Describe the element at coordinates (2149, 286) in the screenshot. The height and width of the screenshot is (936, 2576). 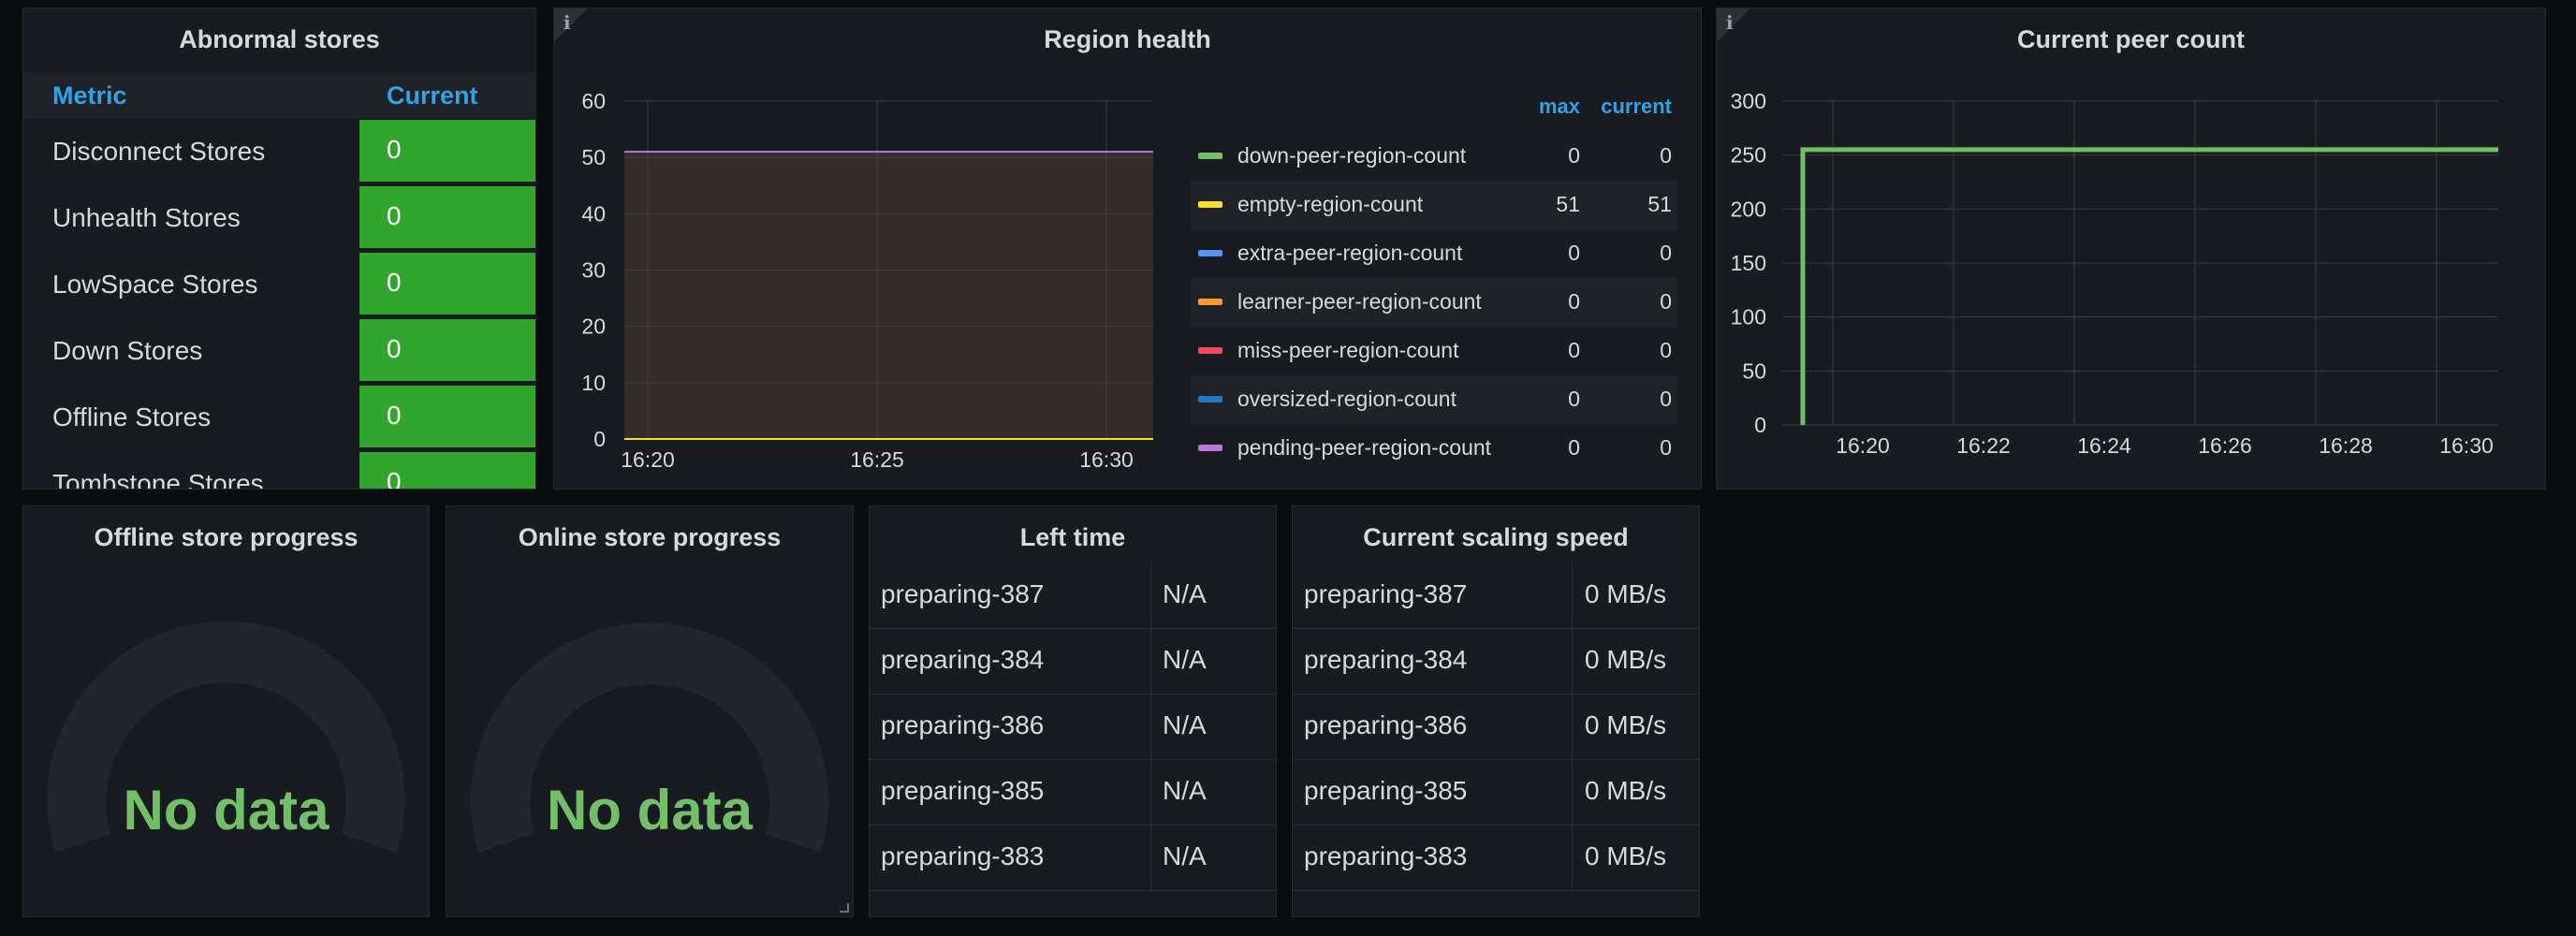
I see `series-line` at that location.